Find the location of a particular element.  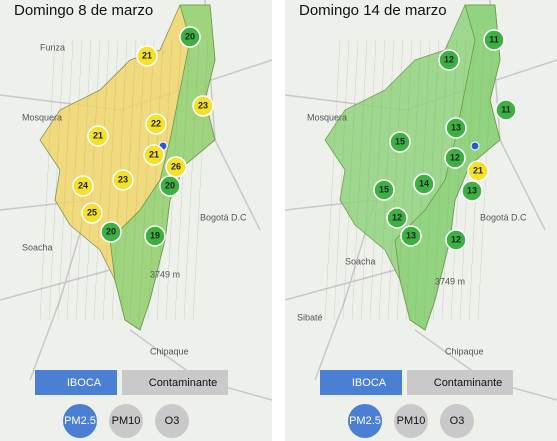

station-value: 24 is located at coordinates (83, 185).